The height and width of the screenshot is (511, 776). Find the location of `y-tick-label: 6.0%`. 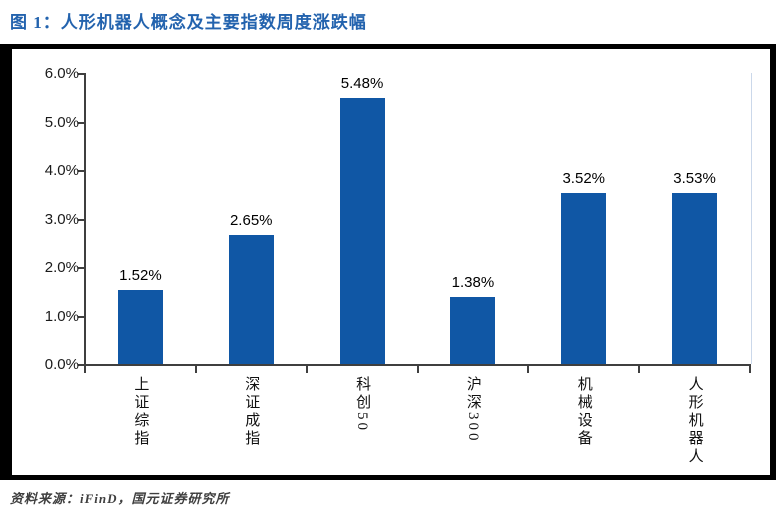

y-tick-label: 6.0% is located at coordinates (61, 73).